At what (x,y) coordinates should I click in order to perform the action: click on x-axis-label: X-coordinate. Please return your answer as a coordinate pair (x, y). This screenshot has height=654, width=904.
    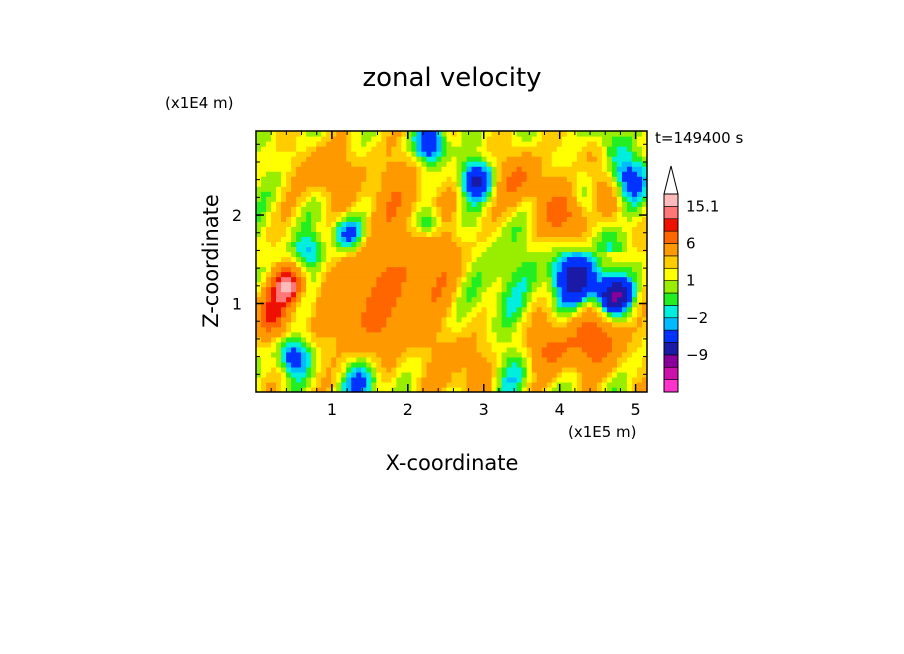
    Looking at the image, I should click on (452, 463).